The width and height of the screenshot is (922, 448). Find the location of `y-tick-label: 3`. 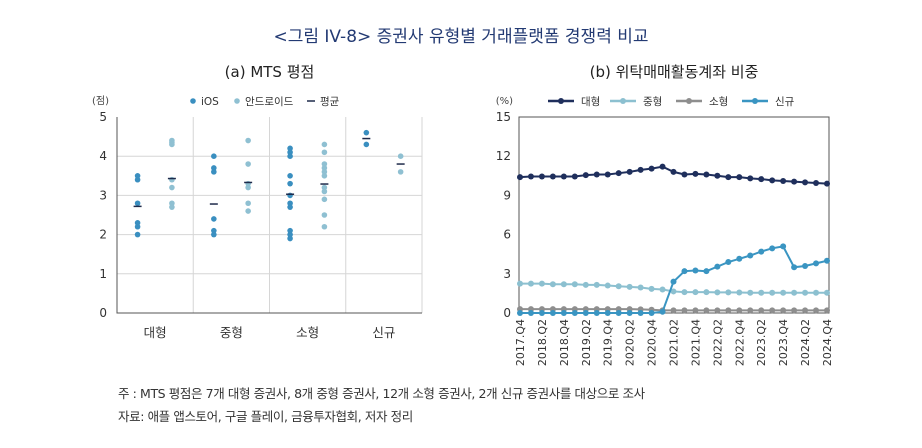

y-tick-label: 3 is located at coordinates (507, 274).